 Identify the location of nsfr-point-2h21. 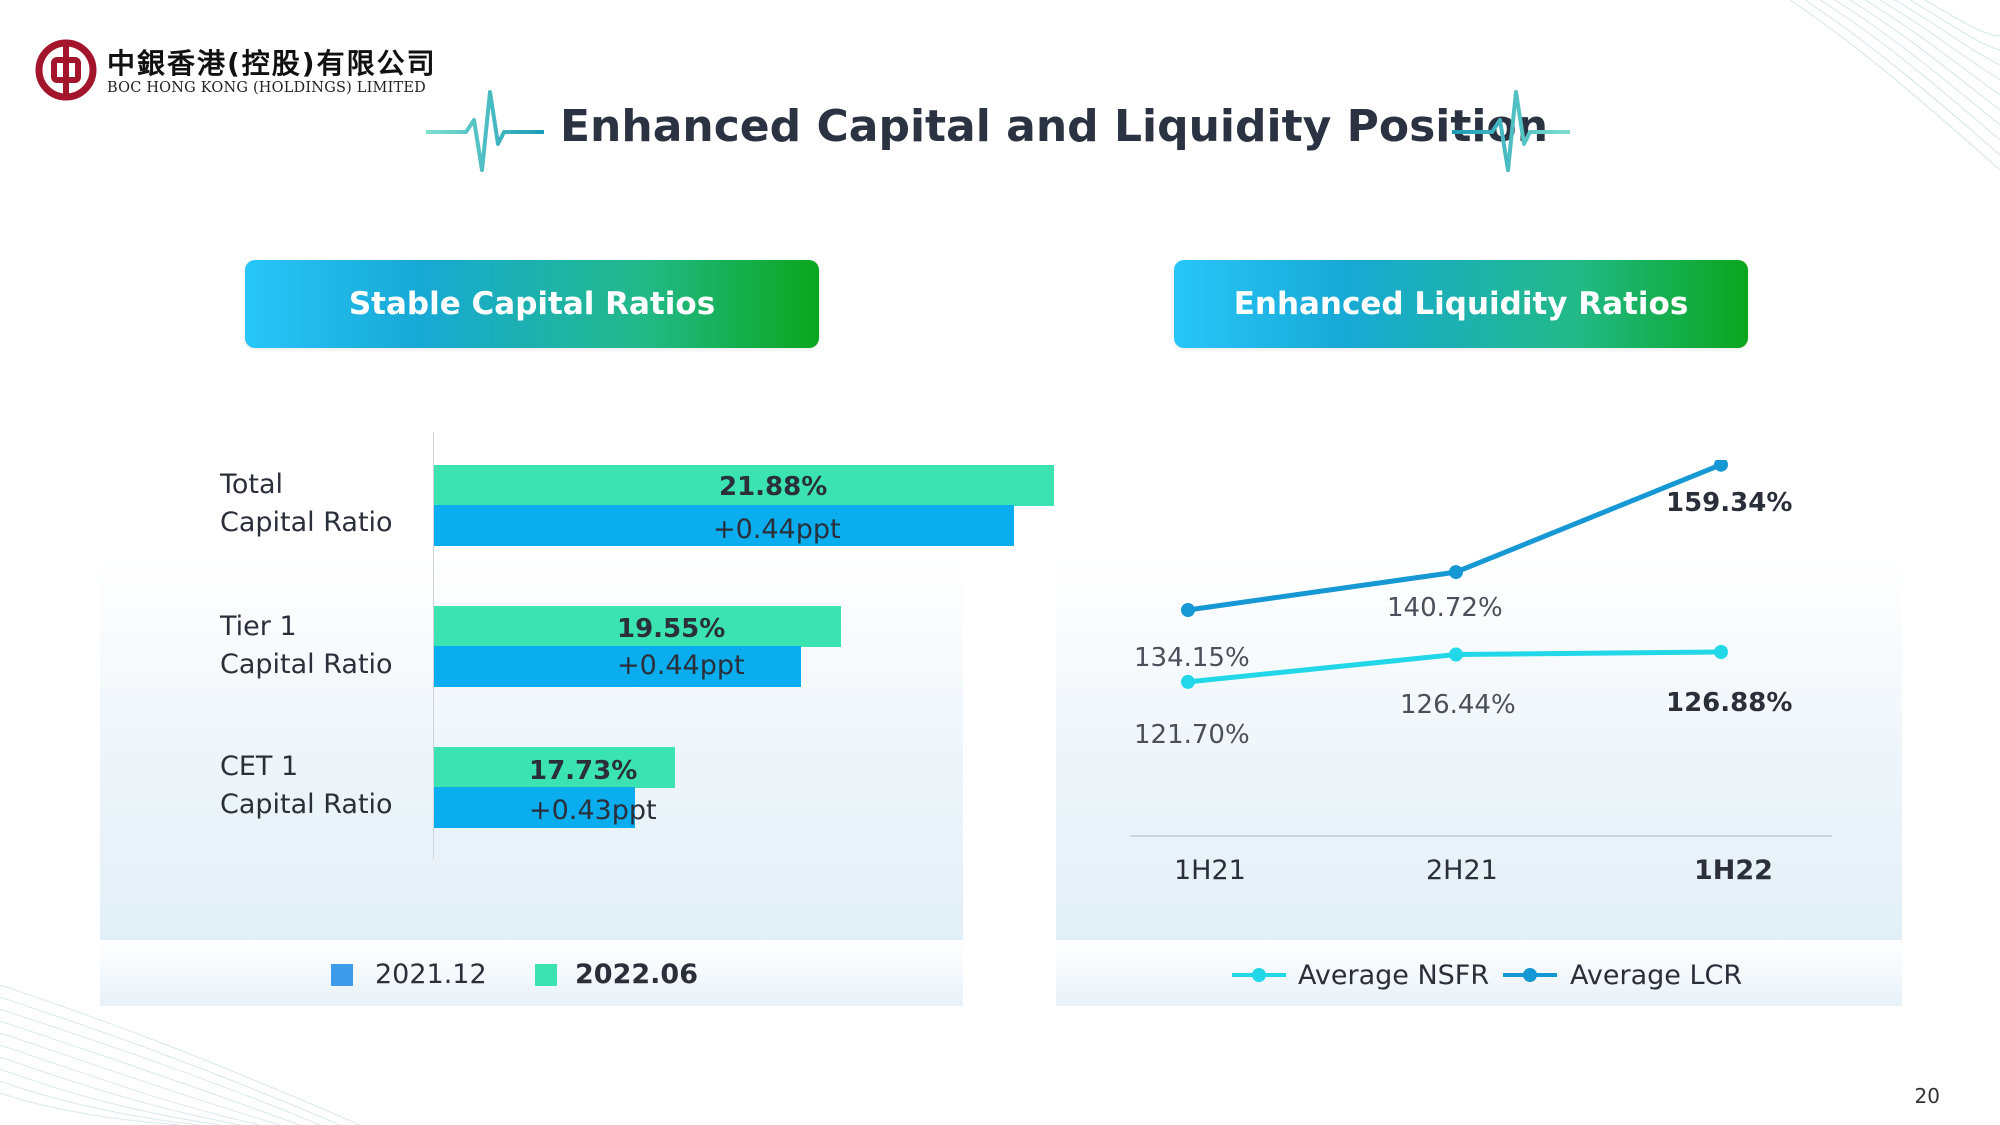
(1456, 654).